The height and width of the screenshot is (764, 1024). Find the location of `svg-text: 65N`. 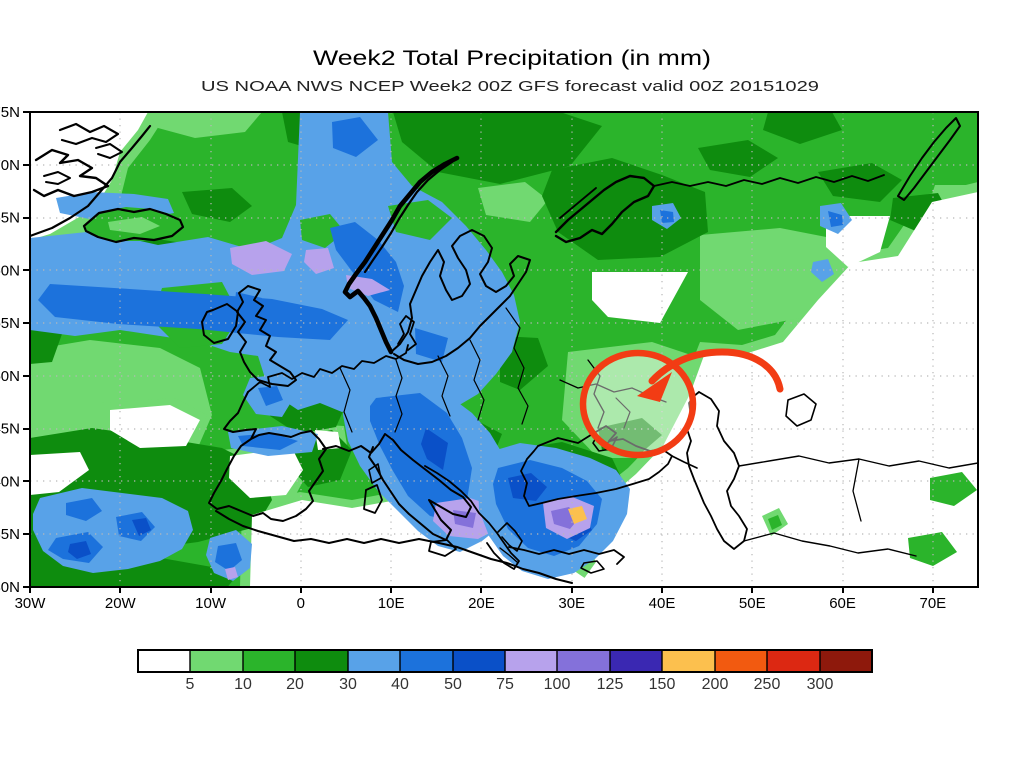

svg-text: 65N is located at coordinates (10, 218).